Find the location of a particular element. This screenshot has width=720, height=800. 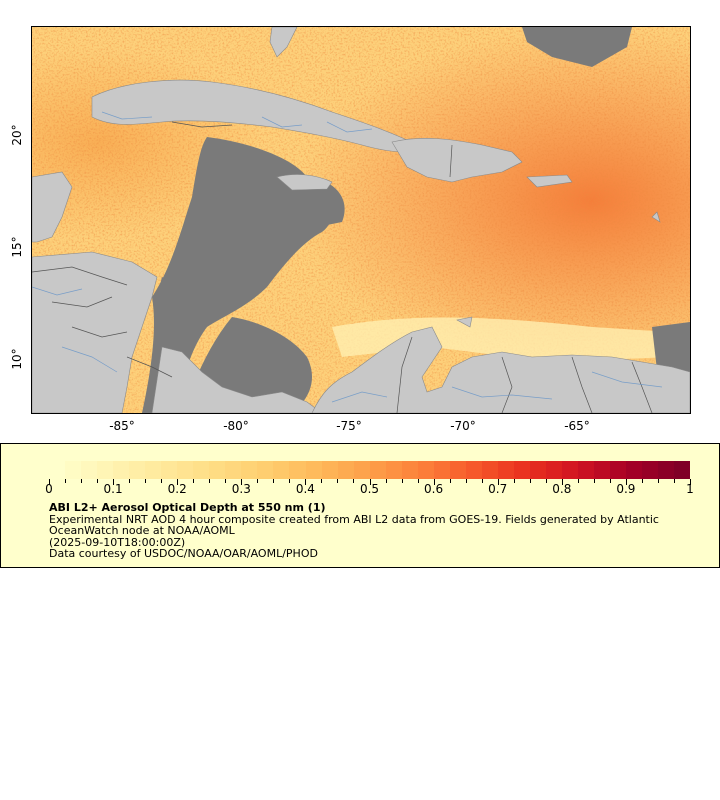

lon-label-85w: -85° is located at coordinates (122, 426).